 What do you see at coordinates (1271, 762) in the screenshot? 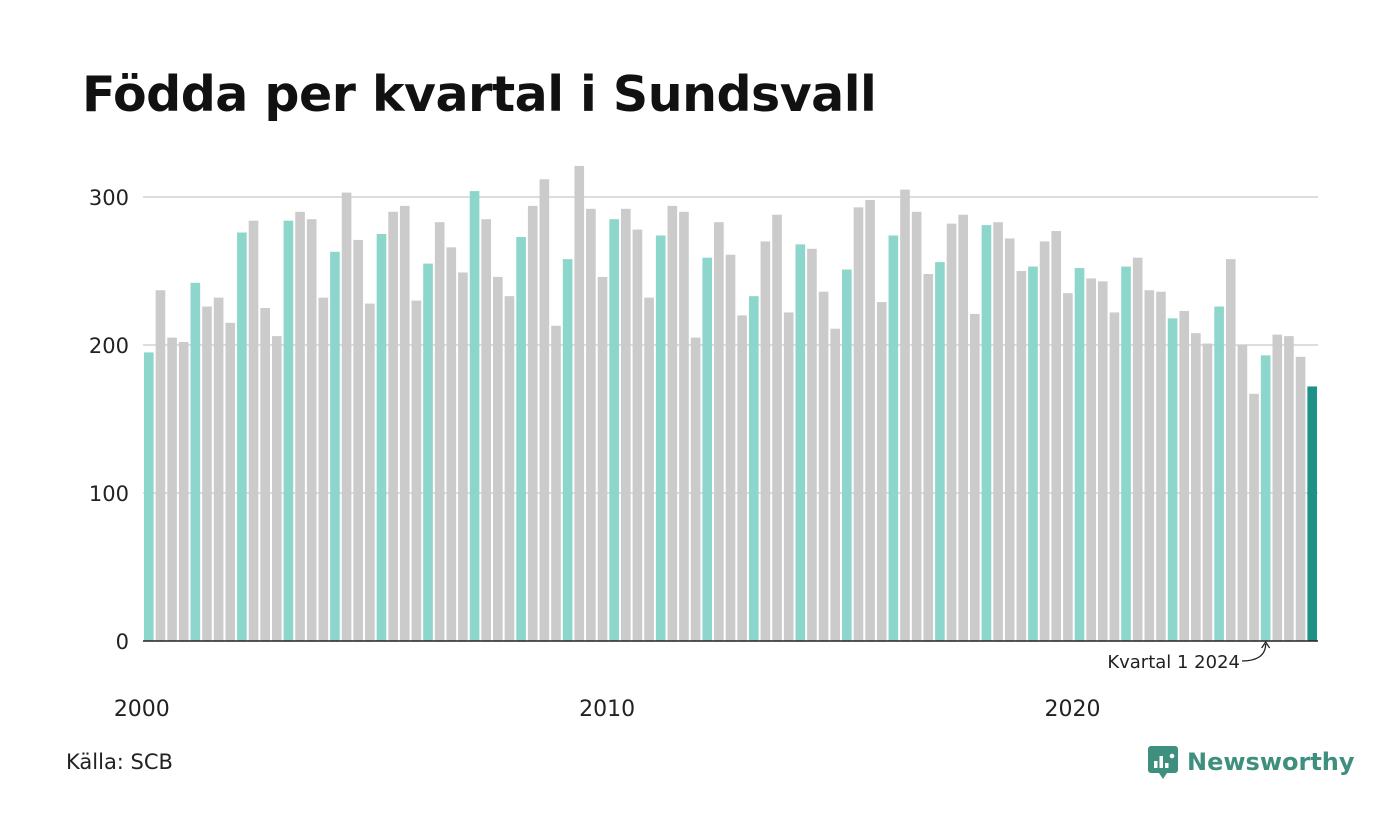
I see `brand-name: Newsworthy` at bounding box center [1271, 762].